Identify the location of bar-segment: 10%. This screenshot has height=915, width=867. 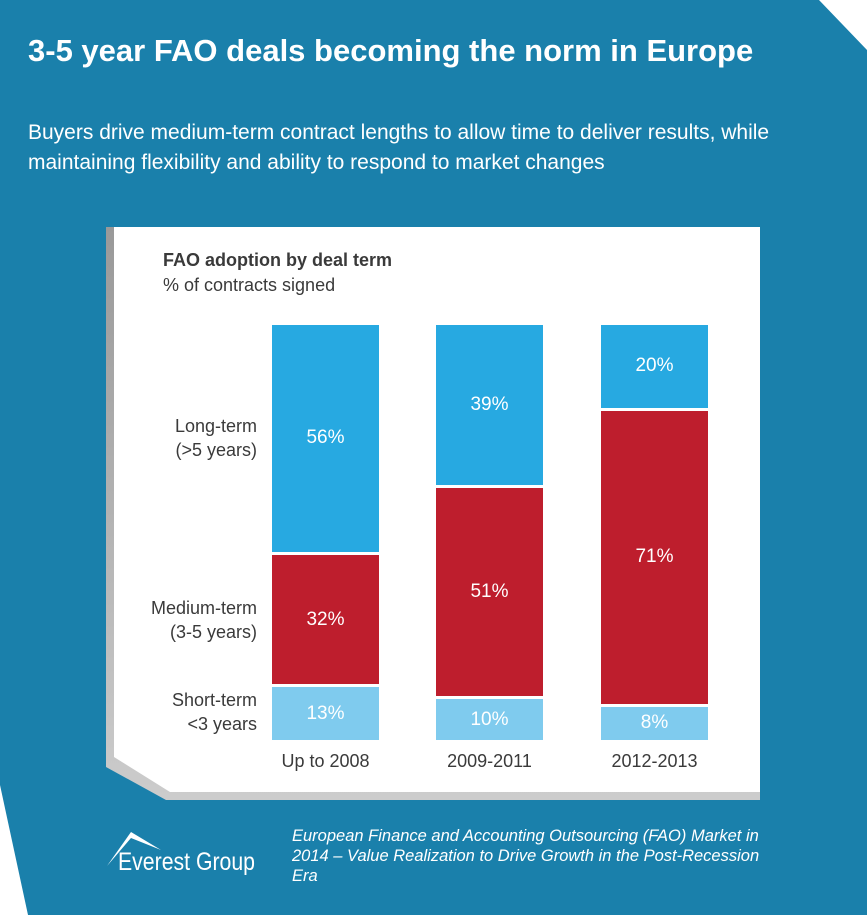
(489, 719).